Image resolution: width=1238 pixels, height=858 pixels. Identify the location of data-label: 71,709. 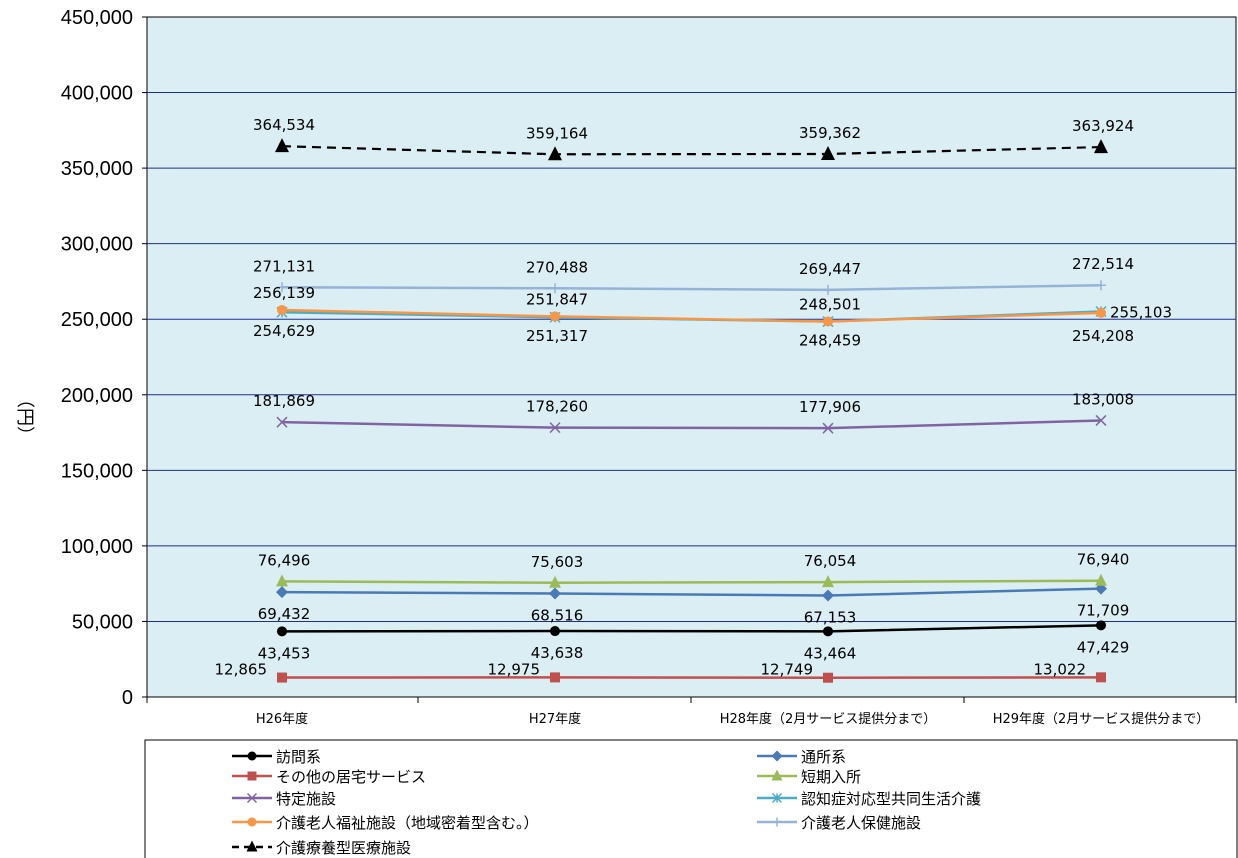
(1103, 611).